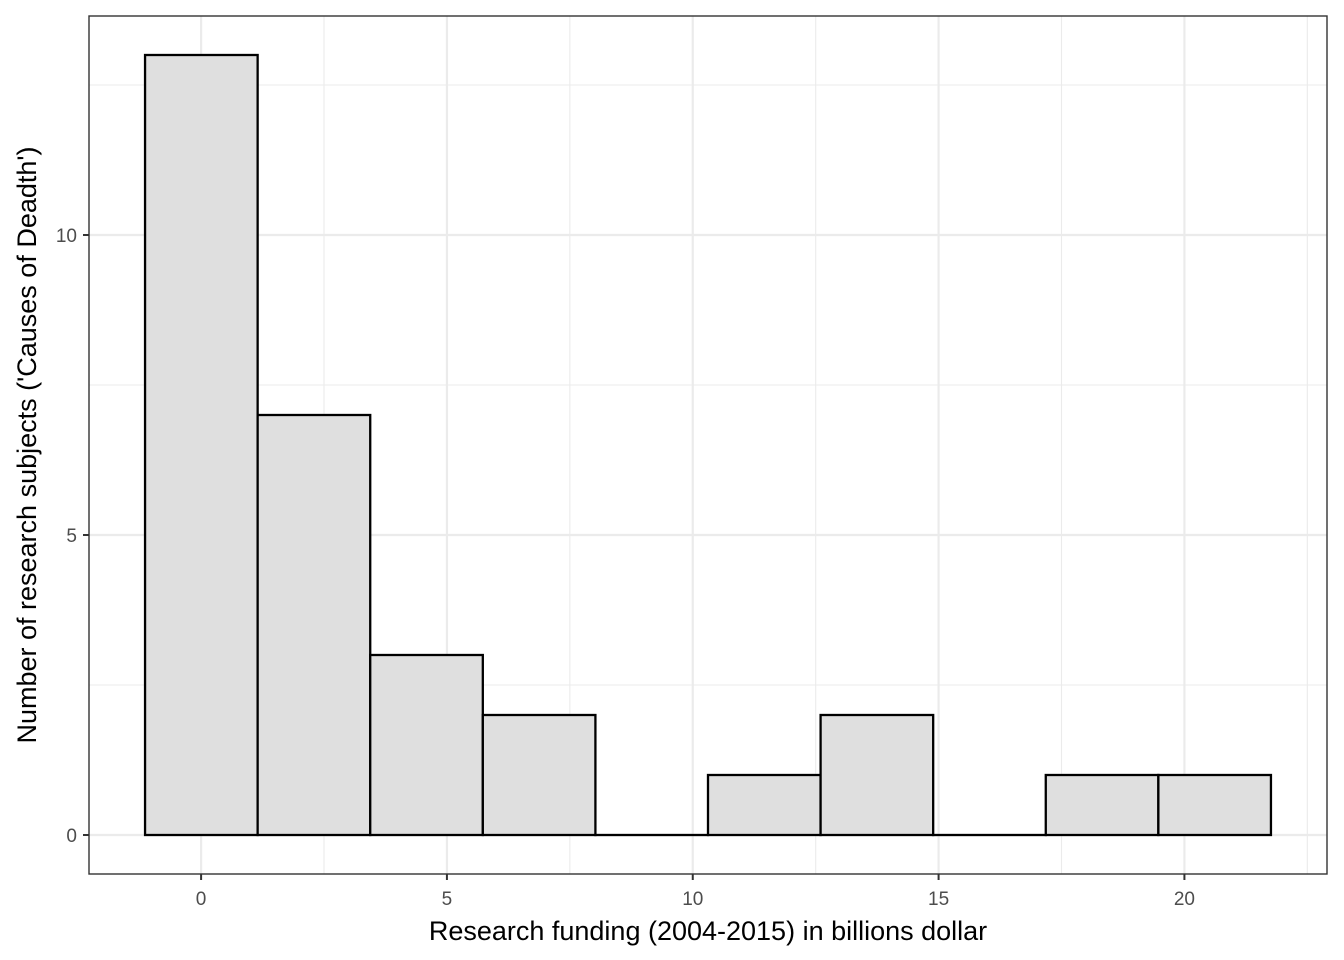 This screenshot has width=1344, height=960. Describe the element at coordinates (71, 836) in the screenshot. I see `y-tick-label: 0` at that location.